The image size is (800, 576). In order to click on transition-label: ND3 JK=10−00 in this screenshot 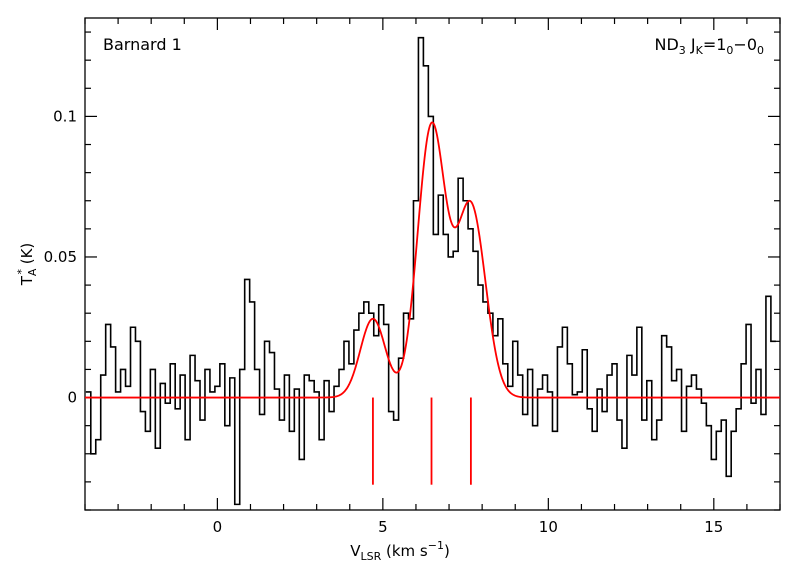, I will do `click(709, 46)`.